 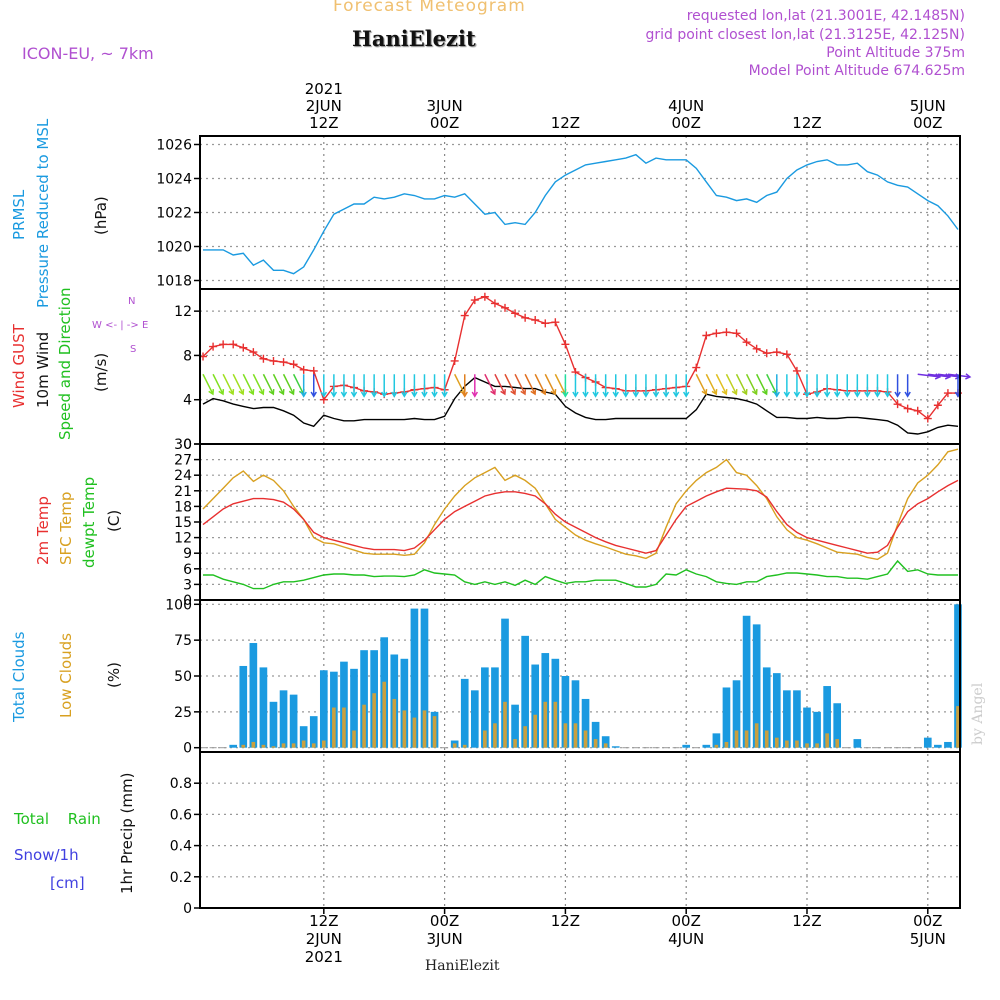 I want to click on pressure-label-msl: Pressure Reduced to MSL, so click(x=43, y=213).